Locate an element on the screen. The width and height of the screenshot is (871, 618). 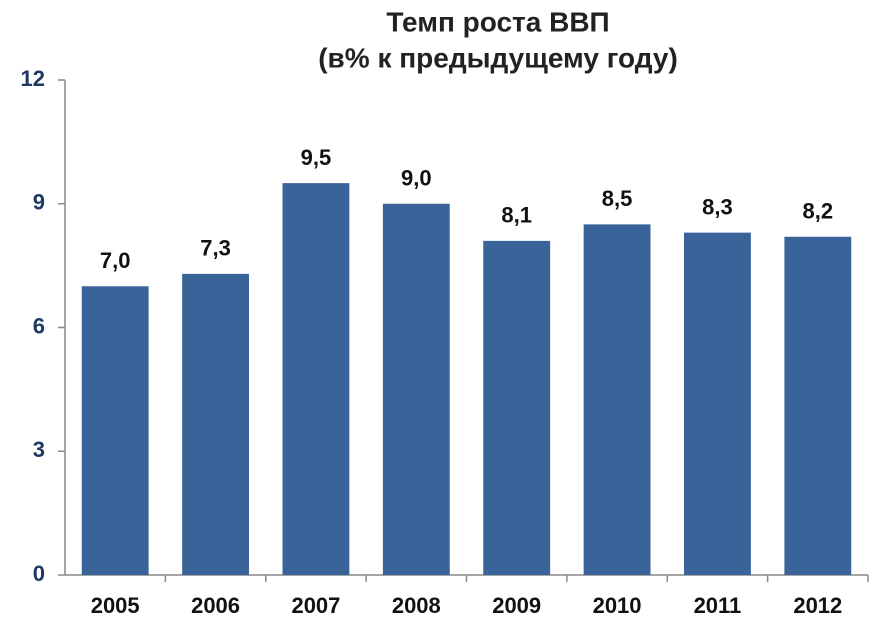
x-tick-label: 2007 is located at coordinates (315, 605).